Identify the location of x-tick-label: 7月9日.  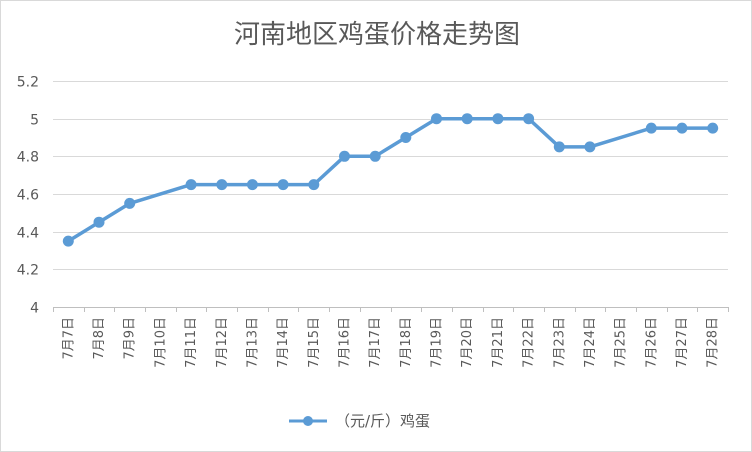
(130, 338).